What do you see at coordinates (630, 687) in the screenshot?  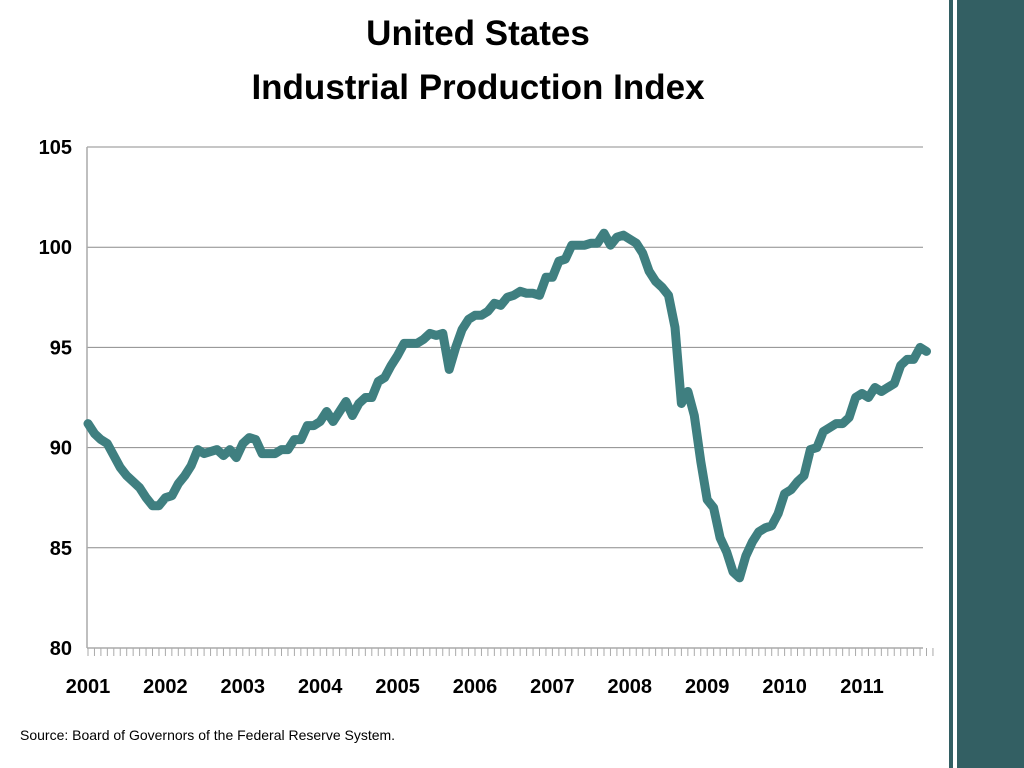 I see `x-tick-label: 2008` at bounding box center [630, 687].